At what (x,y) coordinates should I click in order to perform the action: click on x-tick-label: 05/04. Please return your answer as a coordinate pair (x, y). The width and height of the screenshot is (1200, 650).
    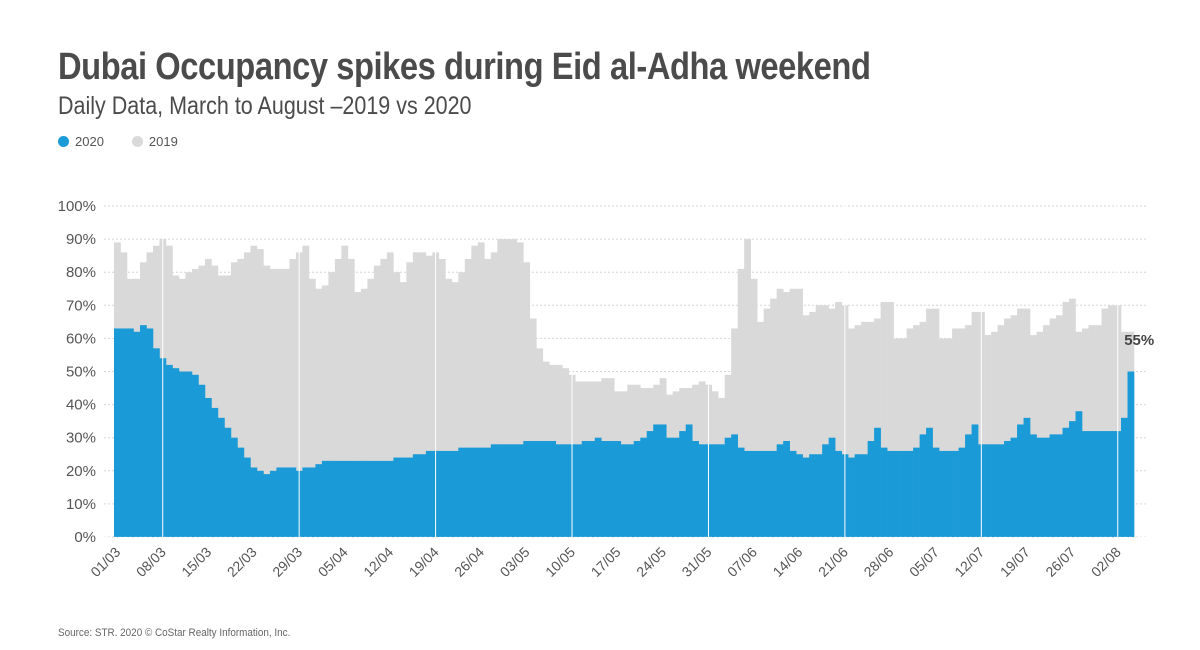
    Looking at the image, I should click on (333, 562).